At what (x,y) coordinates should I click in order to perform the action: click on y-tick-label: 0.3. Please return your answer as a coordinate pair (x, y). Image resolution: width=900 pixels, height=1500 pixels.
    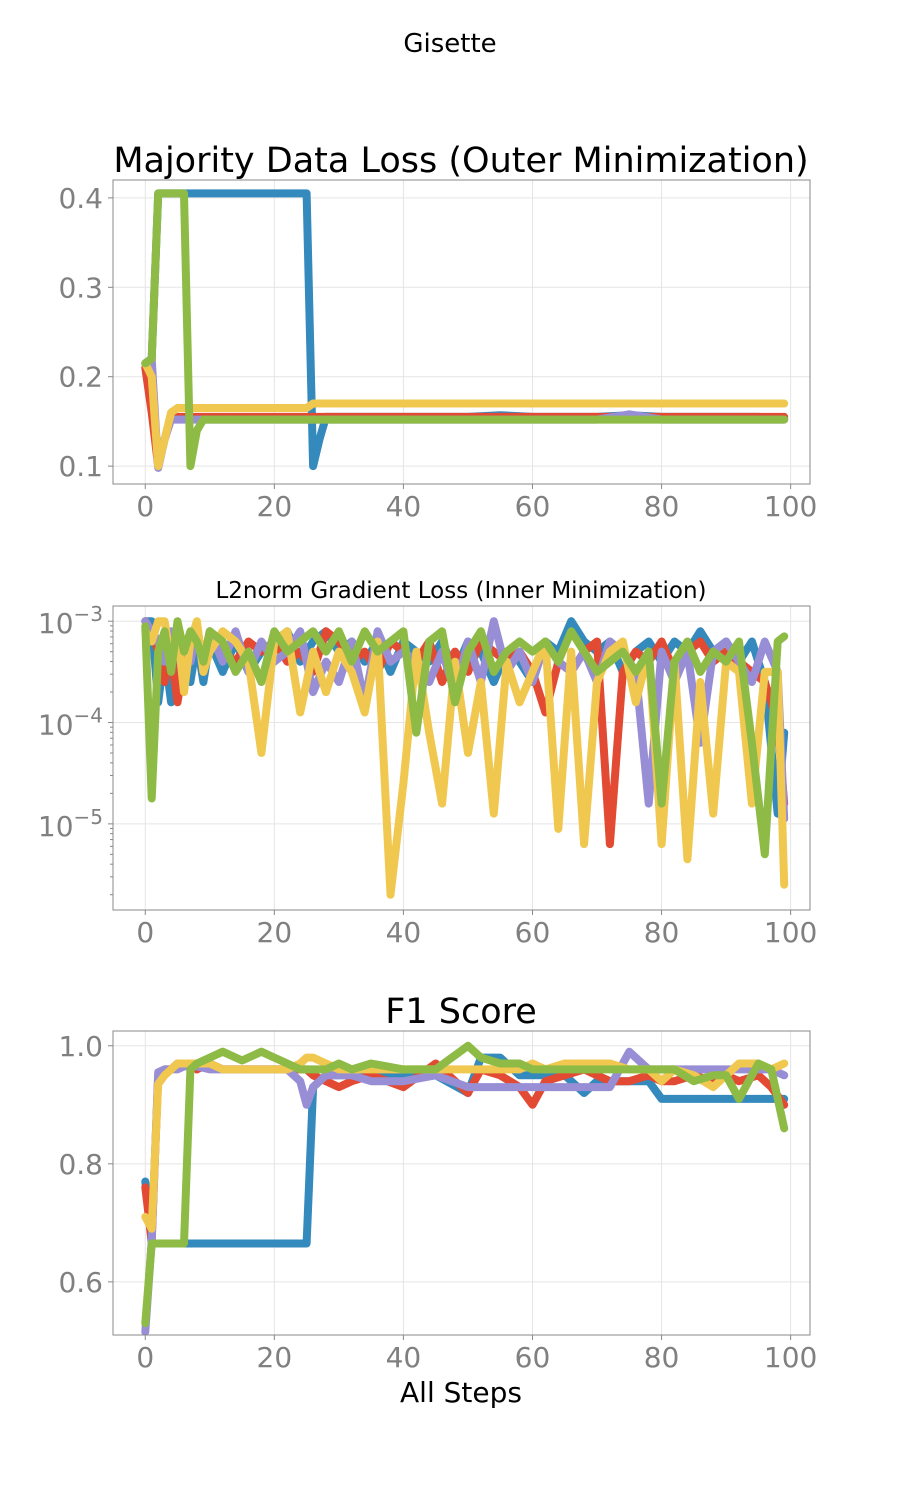
    Looking at the image, I should click on (80, 287).